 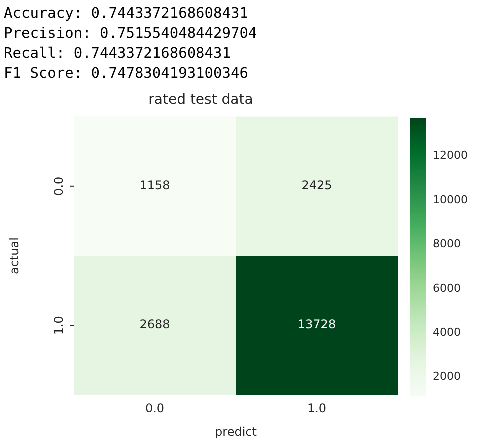 I want to click on y-axis-title: actual, so click(x=14, y=256).